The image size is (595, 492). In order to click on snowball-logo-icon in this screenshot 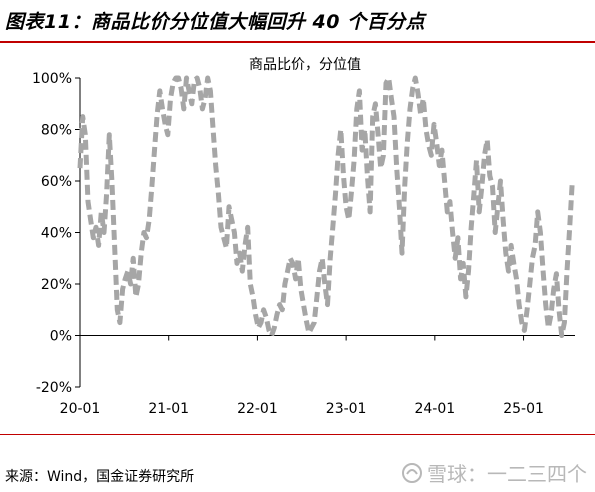, I will do `click(412, 472)`.